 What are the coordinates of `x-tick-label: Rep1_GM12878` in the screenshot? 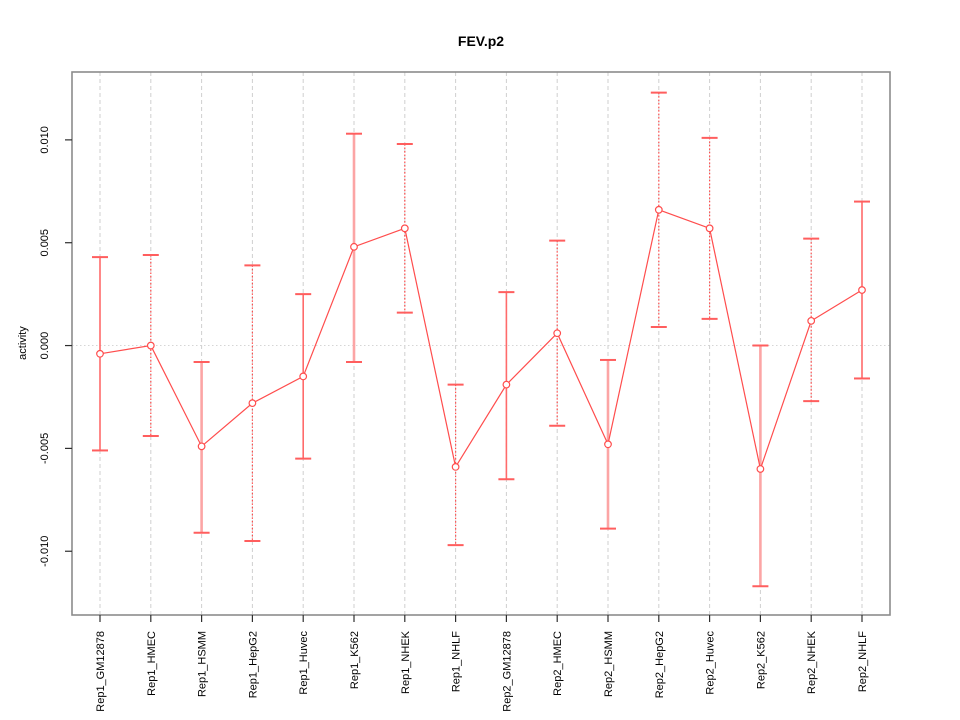 It's located at (101, 671).